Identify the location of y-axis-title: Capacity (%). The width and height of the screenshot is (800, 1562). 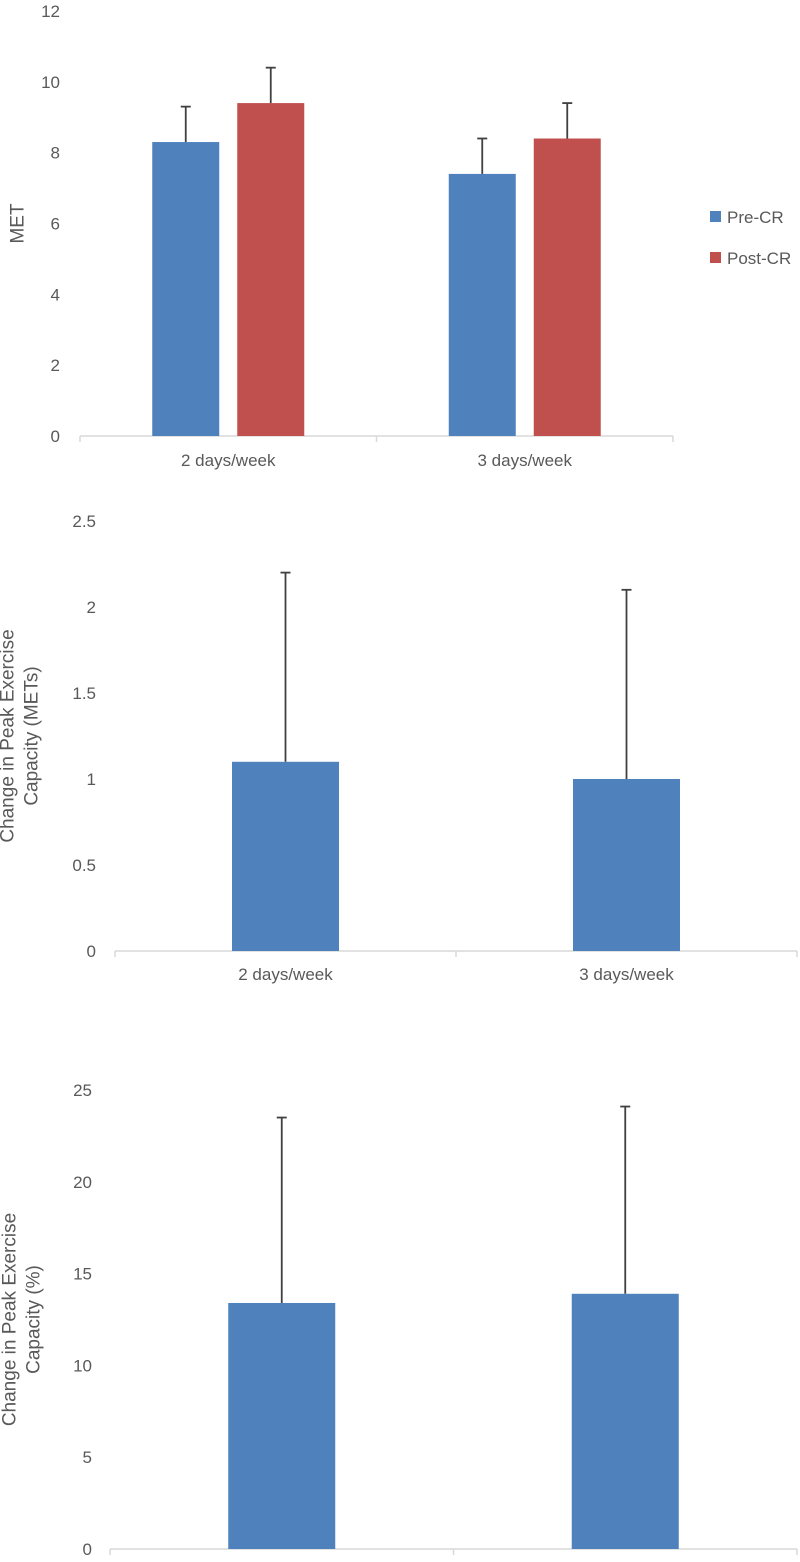
(34, 1319).